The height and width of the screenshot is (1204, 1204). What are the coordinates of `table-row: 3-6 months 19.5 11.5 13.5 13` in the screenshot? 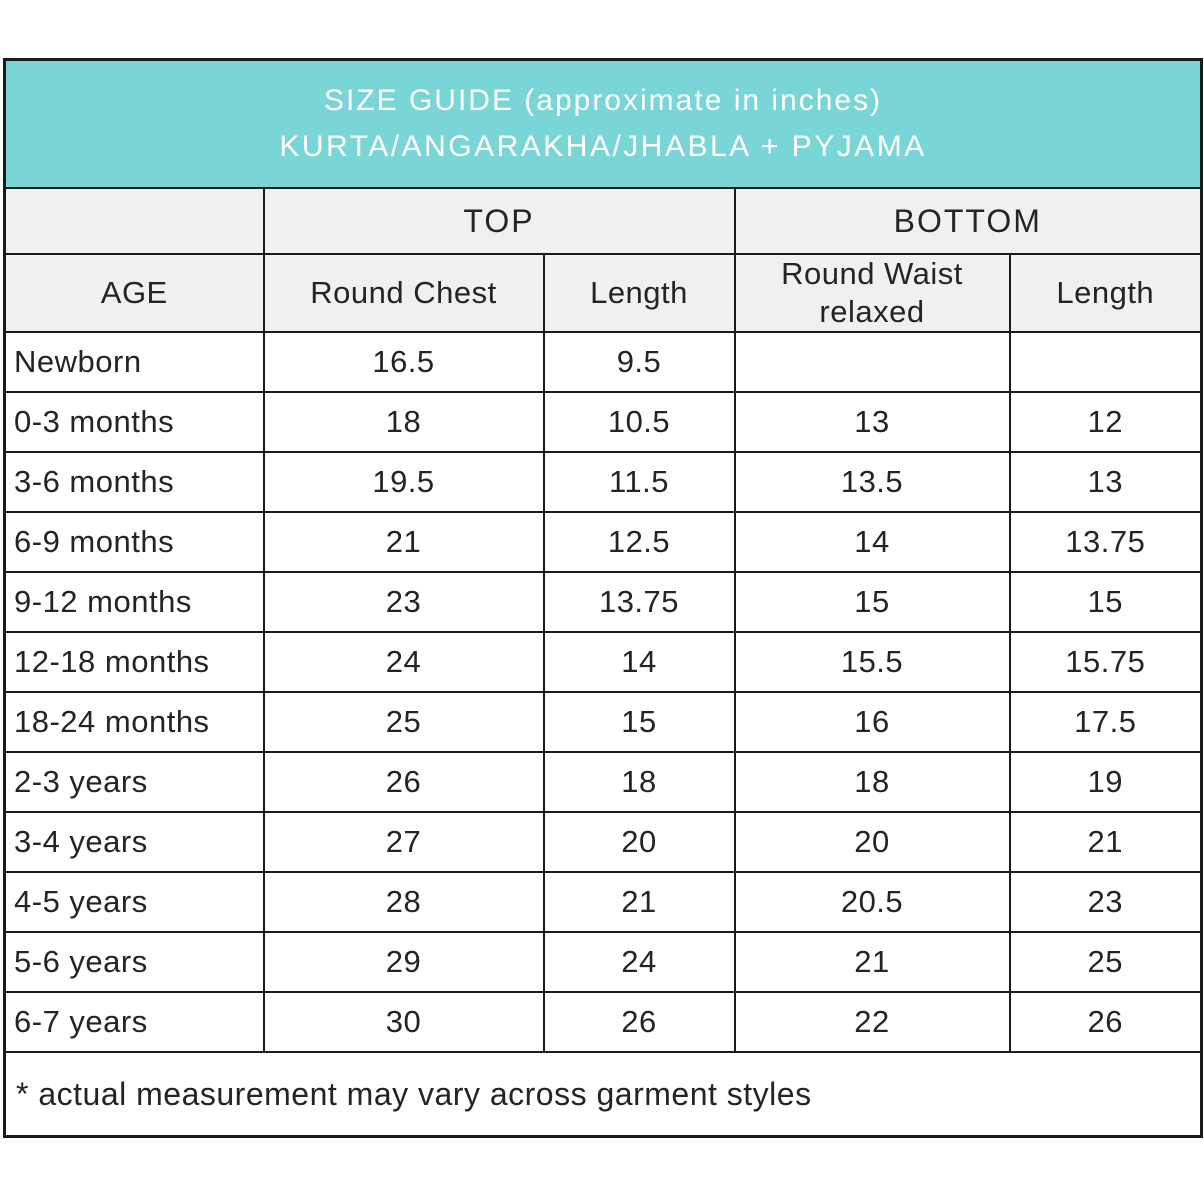 It's located at (603, 482).